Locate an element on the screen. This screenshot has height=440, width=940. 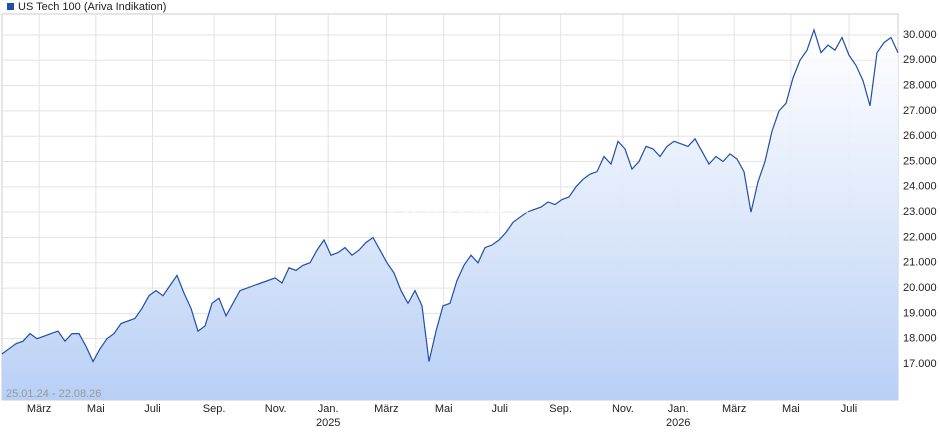
y-tick-label: 21.000 is located at coordinates (920, 263).